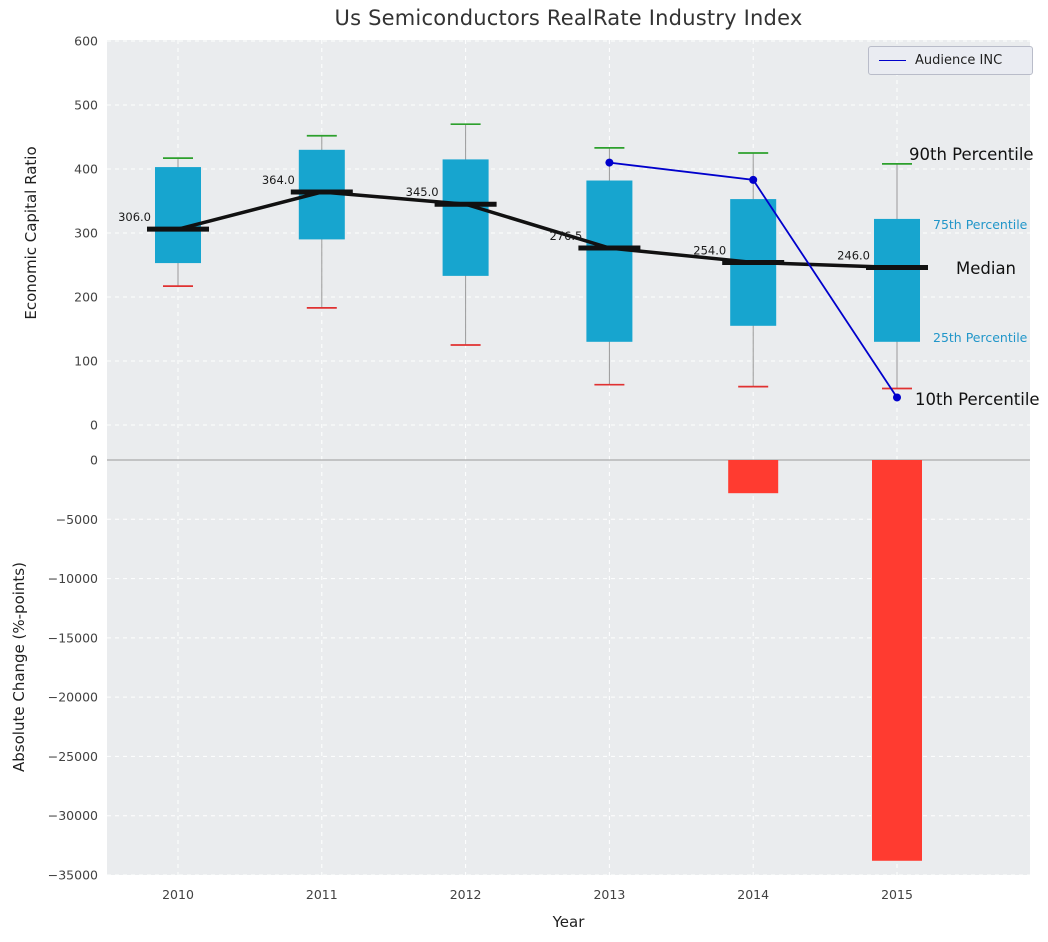 The height and width of the screenshot is (942, 1048). Describe the element at coordinates (568, 922) in the screenshot. I see `x-axis-label: Year` at that location.